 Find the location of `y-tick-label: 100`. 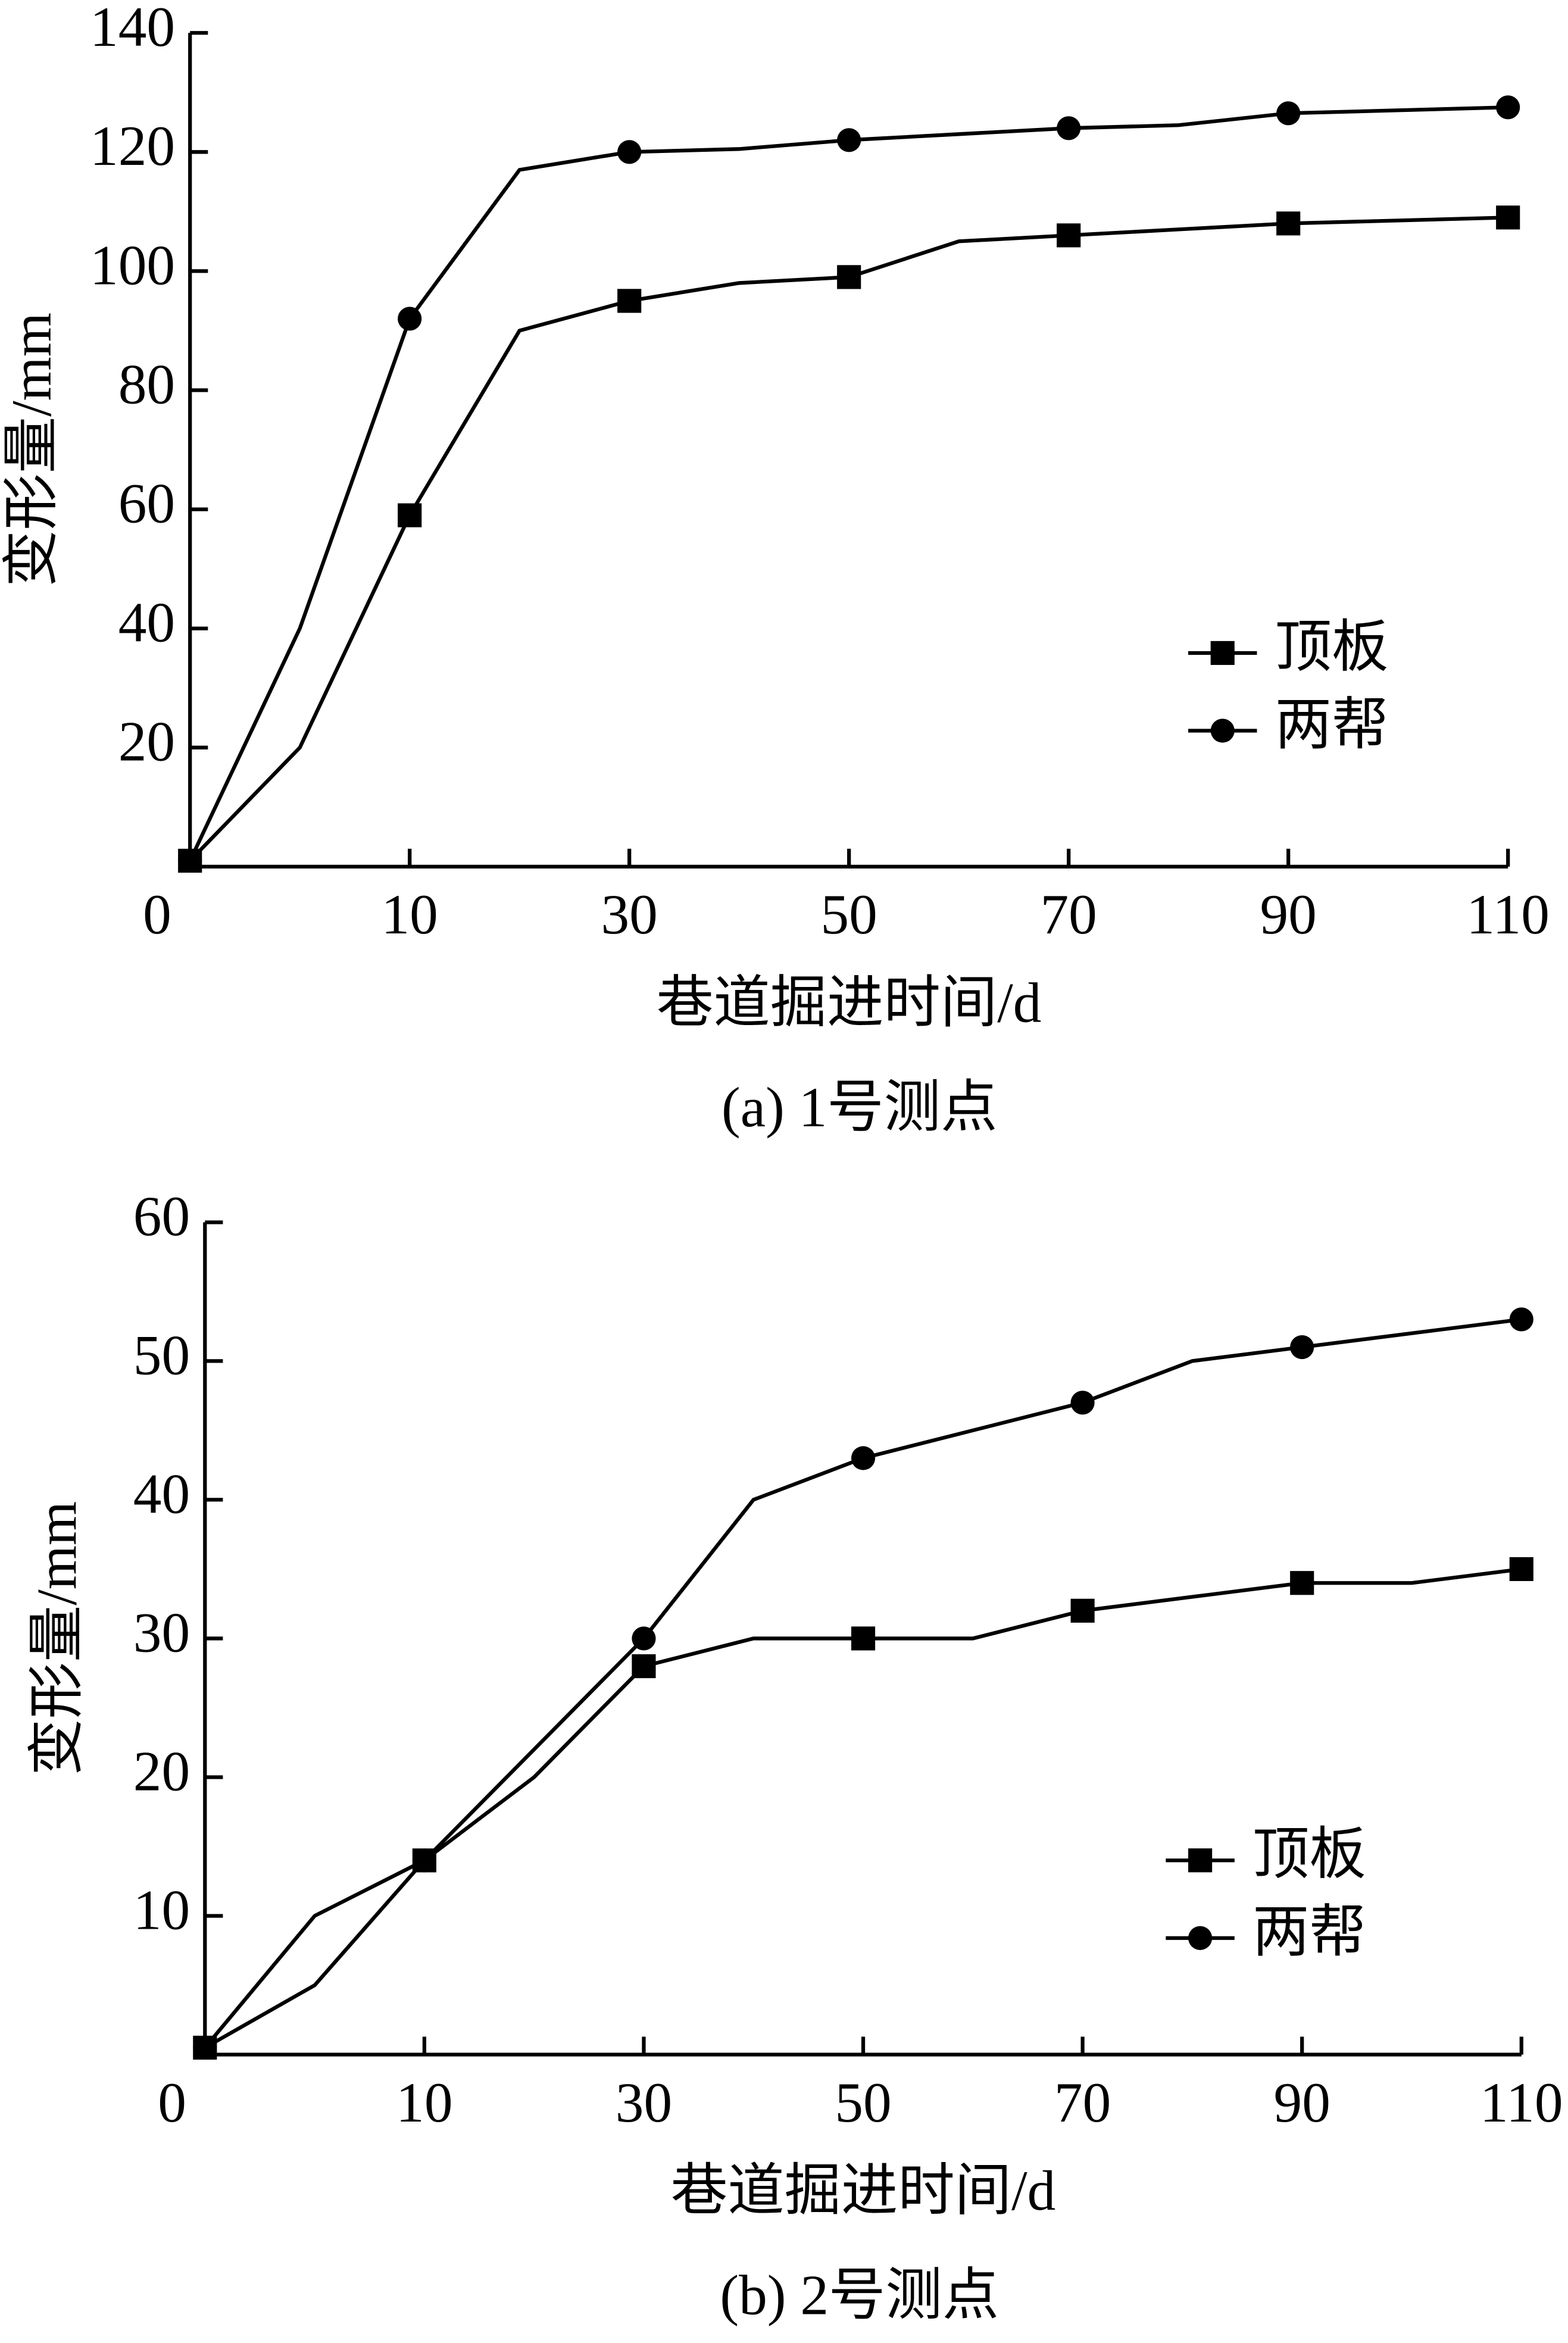

y-tick-label: 100 is located at coordinates (132, 264).